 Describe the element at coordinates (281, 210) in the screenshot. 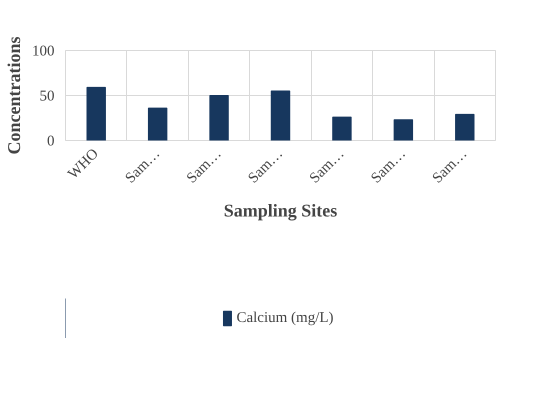

I see `x-axis-title: Sampling Sites` at that location.